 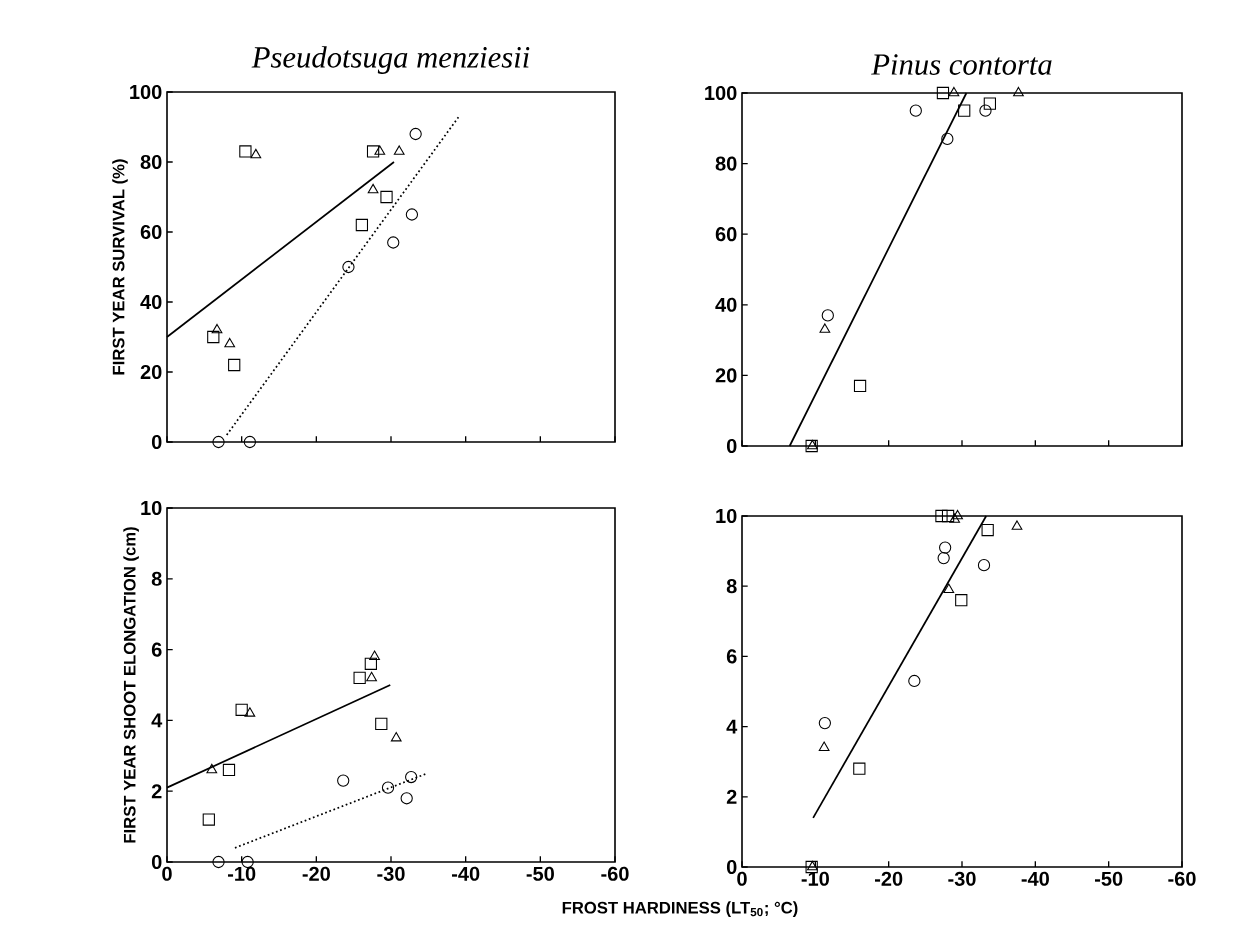 I want to click on y-tick-label: 2, so click(x=731, y=796).